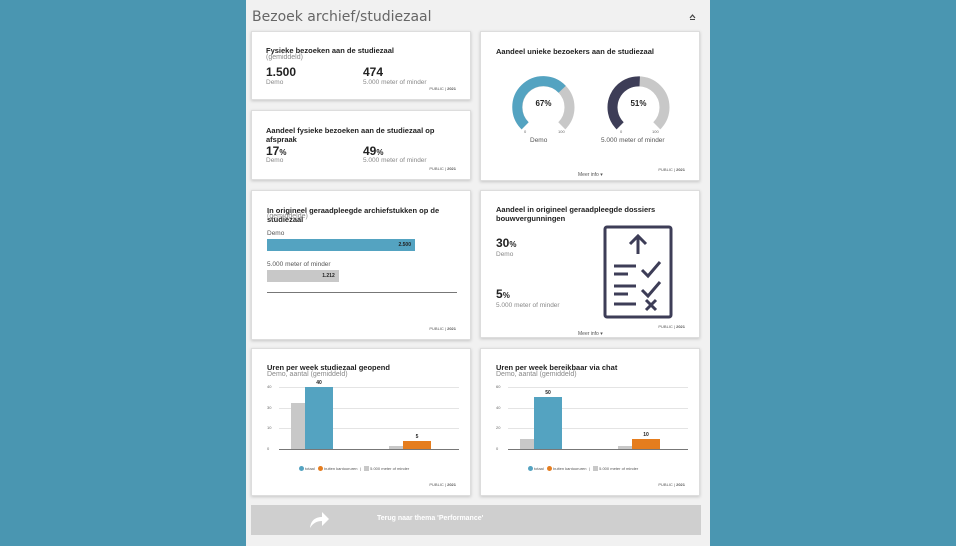  Describe the element at coordinates (319, 520) in the screenshot. I see `share-arrow-icon` at that location.